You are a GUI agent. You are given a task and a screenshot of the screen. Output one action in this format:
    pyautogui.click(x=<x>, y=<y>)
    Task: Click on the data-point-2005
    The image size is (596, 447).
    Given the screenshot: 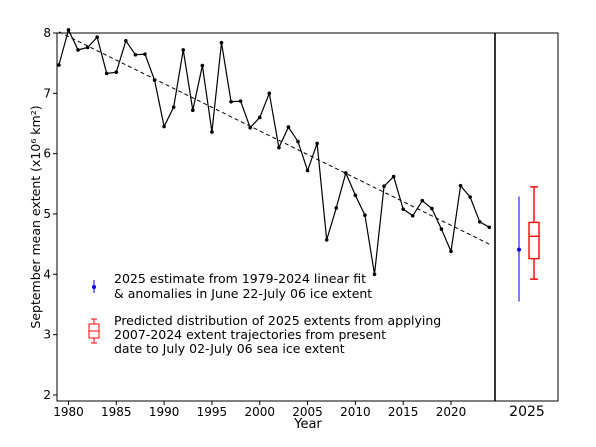 What is the action you would take?
    pyautogui.click(x=307, y=170)
    